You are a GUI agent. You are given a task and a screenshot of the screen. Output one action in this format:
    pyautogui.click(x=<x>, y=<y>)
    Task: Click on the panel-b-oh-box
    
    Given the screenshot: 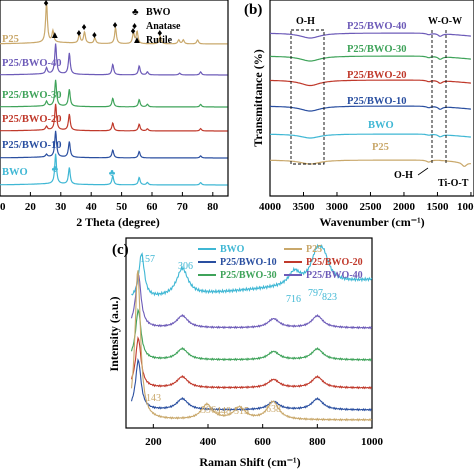 What is the action you would take?
    pyautogui.click(x=307, y=97)
    